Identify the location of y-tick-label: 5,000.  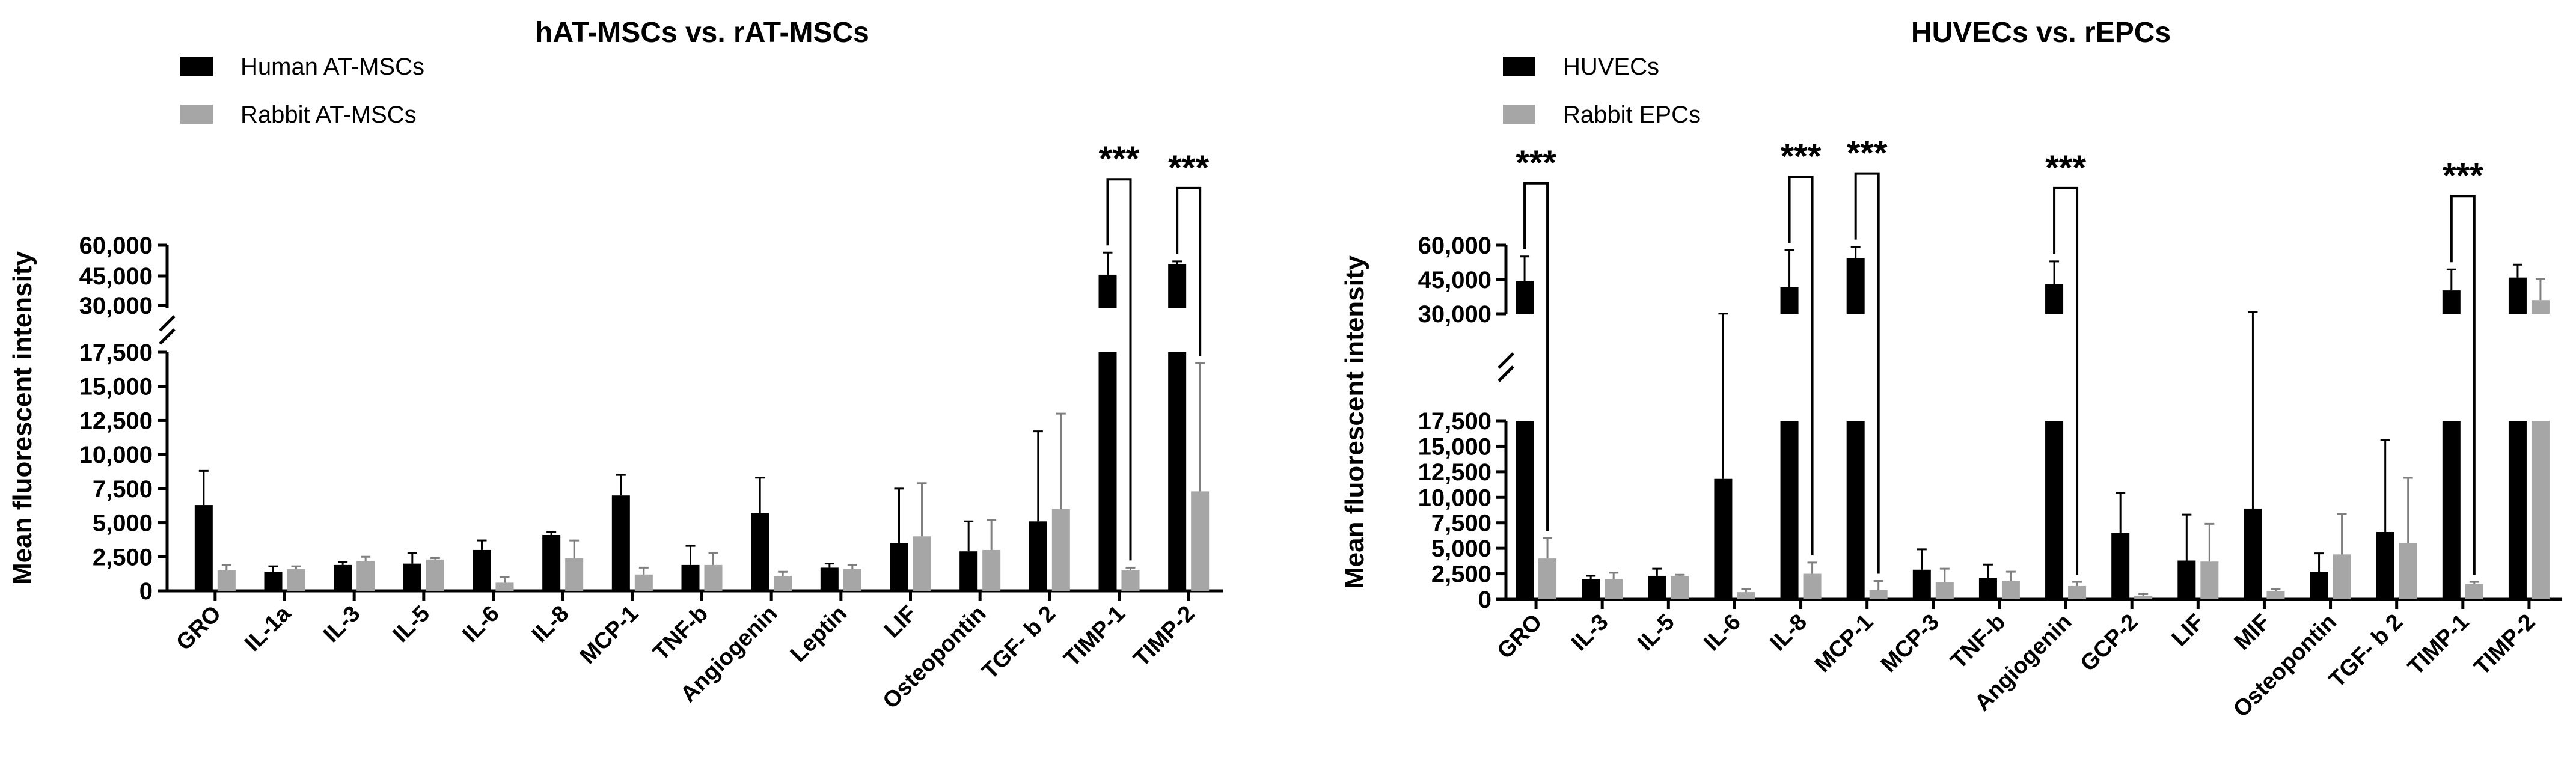
(123, 523).